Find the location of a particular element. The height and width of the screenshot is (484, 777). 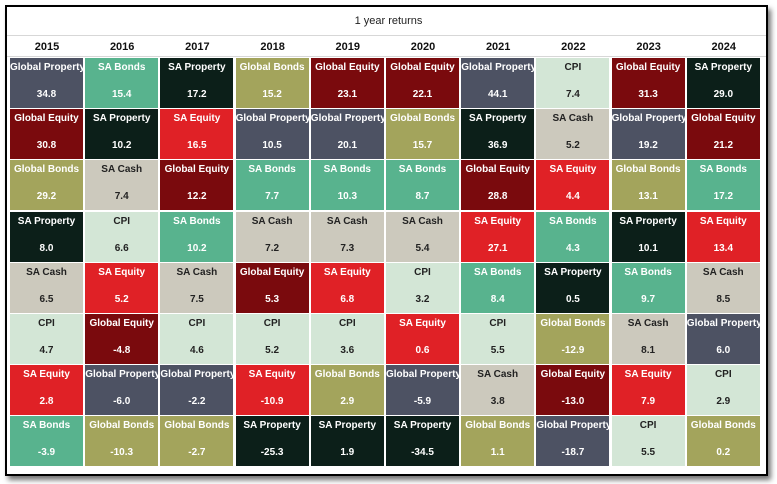

return-value: 10.3 is located at coordinates (347, 197).